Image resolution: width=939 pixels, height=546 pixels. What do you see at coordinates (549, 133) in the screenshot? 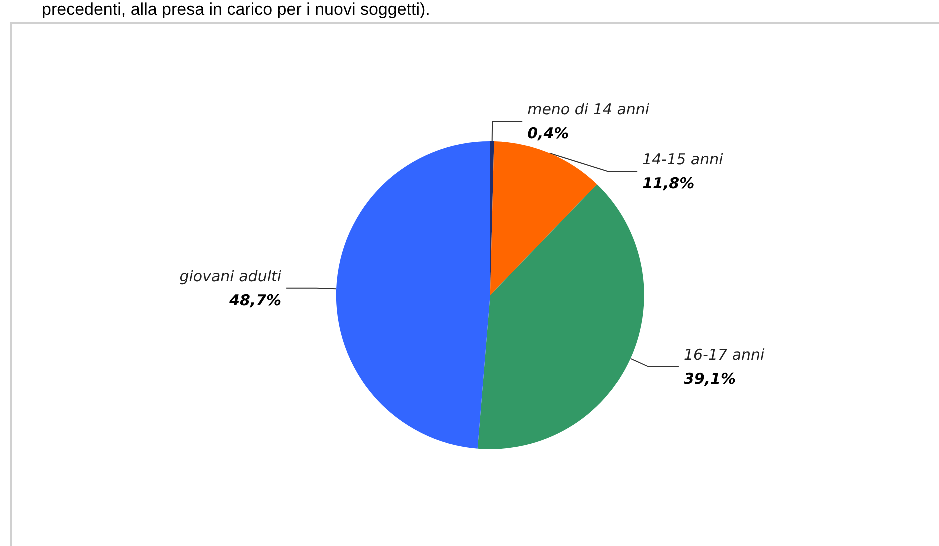
I see `data-label: 0,4%` at bounding box center [549, 133].